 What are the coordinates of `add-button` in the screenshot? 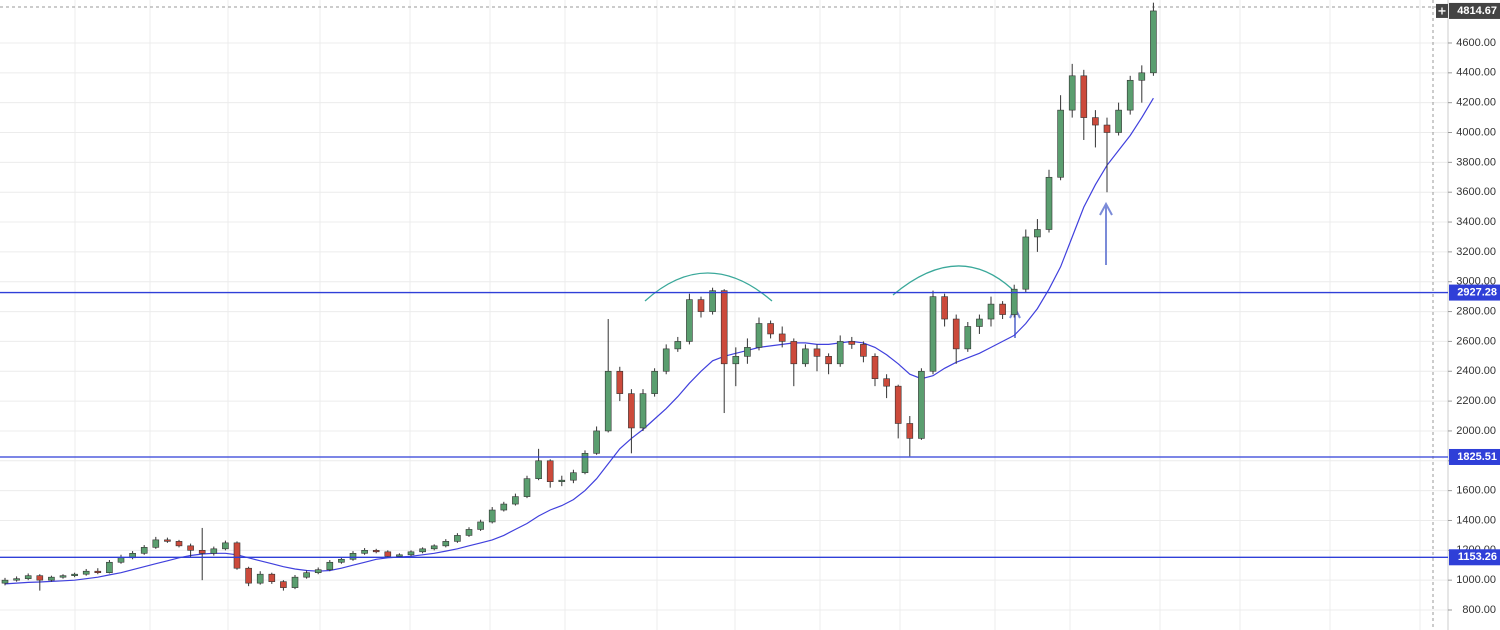 It's located at (1442, 10).